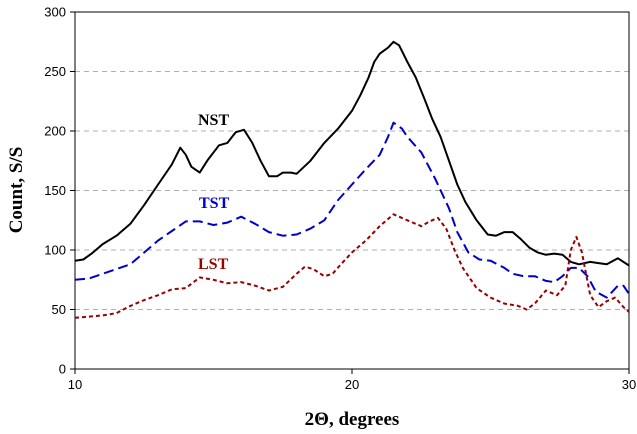  Describe the element at coordinates (55, 12) in the screenshot. I see `y-tick-label: 300` at that location.